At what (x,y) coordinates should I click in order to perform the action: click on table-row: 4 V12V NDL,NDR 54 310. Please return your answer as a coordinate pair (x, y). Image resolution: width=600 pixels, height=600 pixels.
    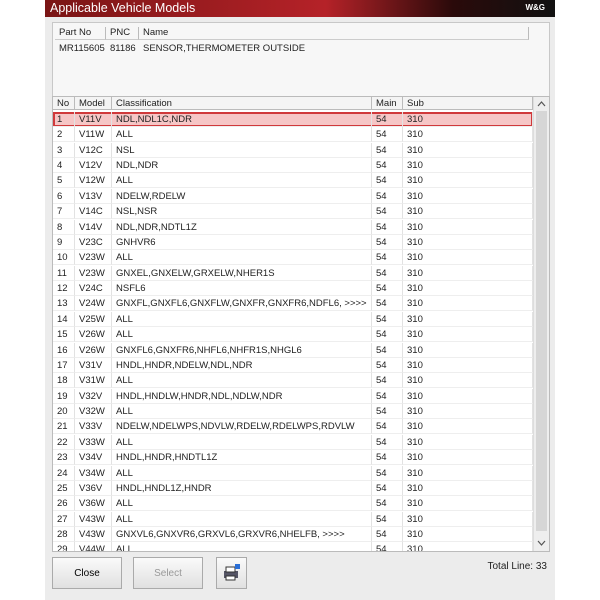
    Looking at the image, I should click on (293, 166).